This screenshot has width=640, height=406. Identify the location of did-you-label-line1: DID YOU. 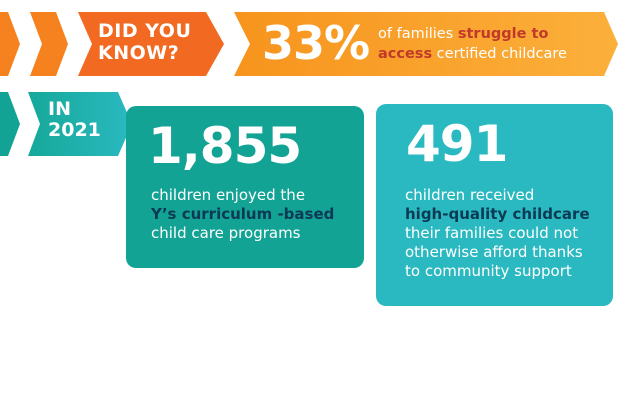
(145, 31).